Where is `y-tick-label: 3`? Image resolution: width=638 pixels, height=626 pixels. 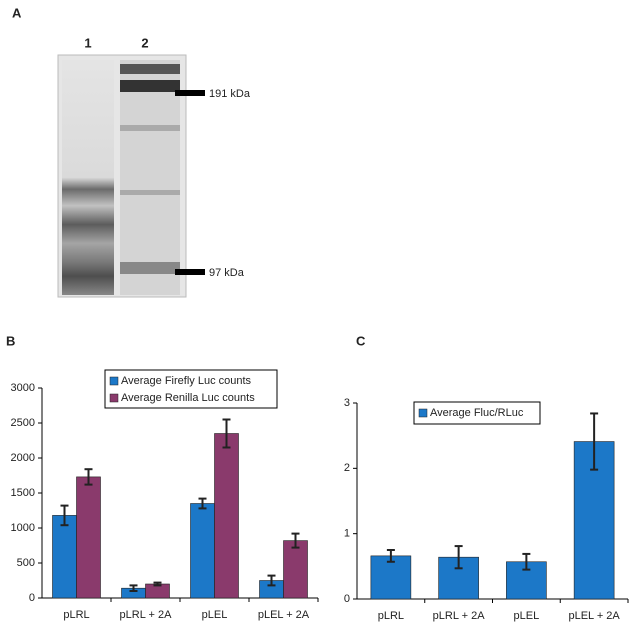 y-tick-label: 3 is located at coordinates (347, 403).